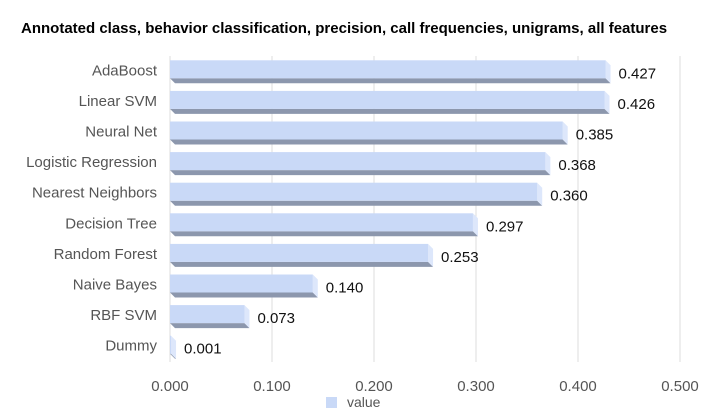 The image size is (711, 417). What do you see at coordinates (638, 73) in the screenshot?
I see `value-label: 0.427` at bounding box center [638, 73].